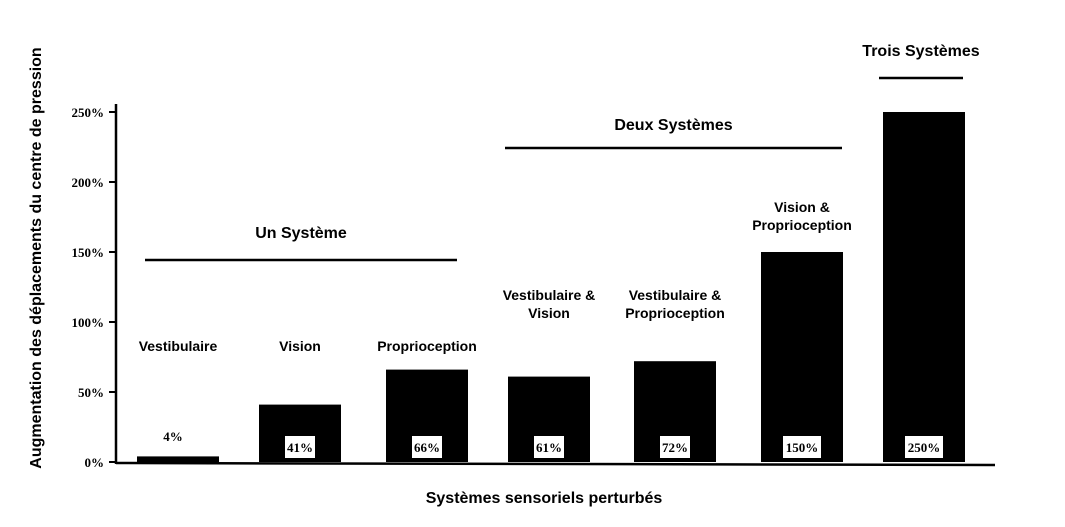 This screenshot has height=527, width=1065. Describe the element at coordinates (91, 392) in the screenshot. I see `y-tick-label: 50%` at that location.